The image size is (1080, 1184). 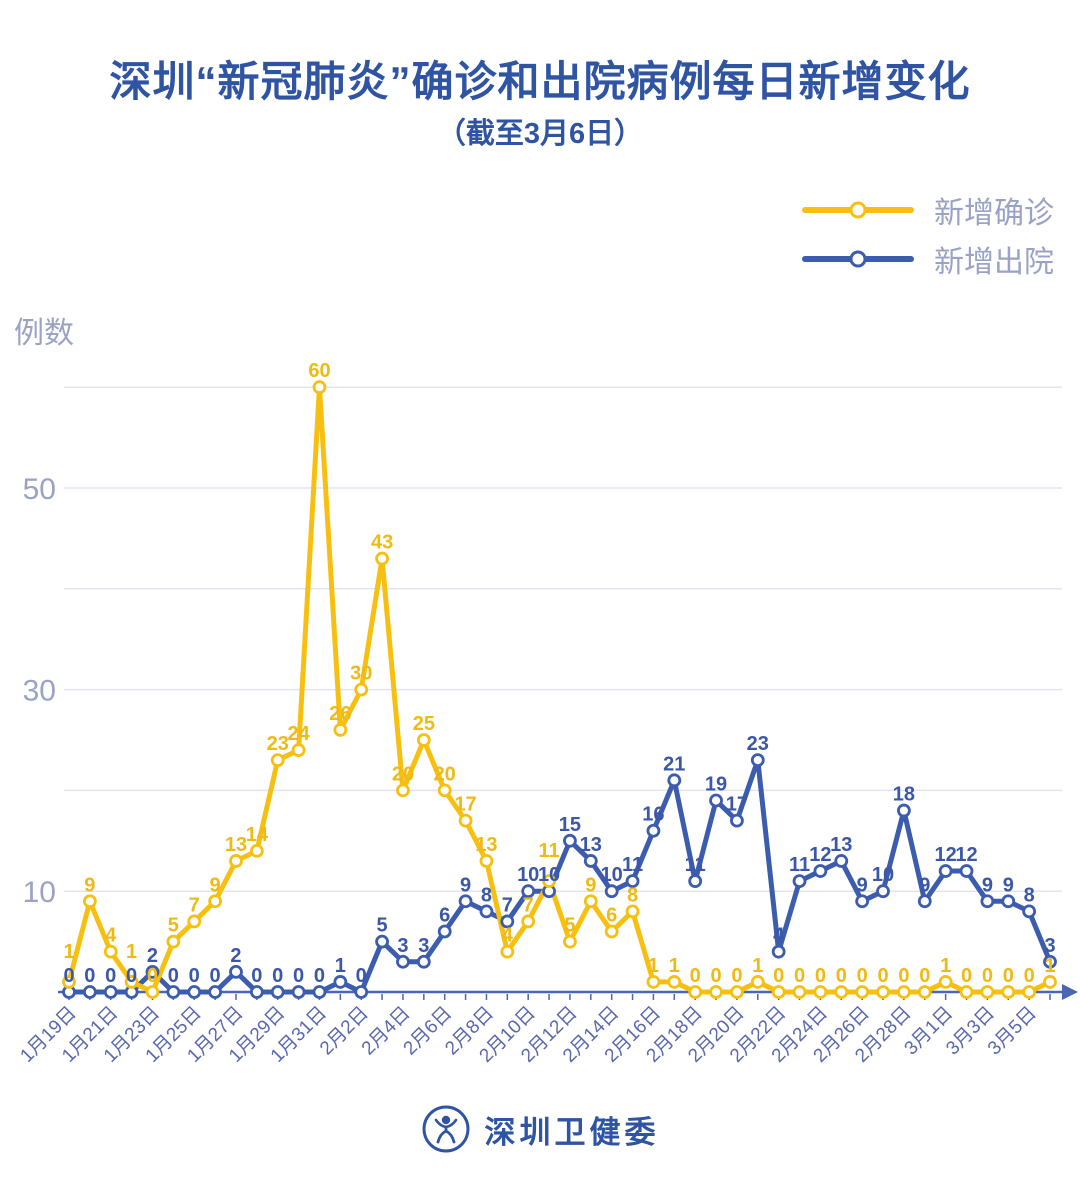 What do you see at coordinates (39, 489) in the screenshot?
I see `y-tick-label: 50` at bounding box center [39, 489].